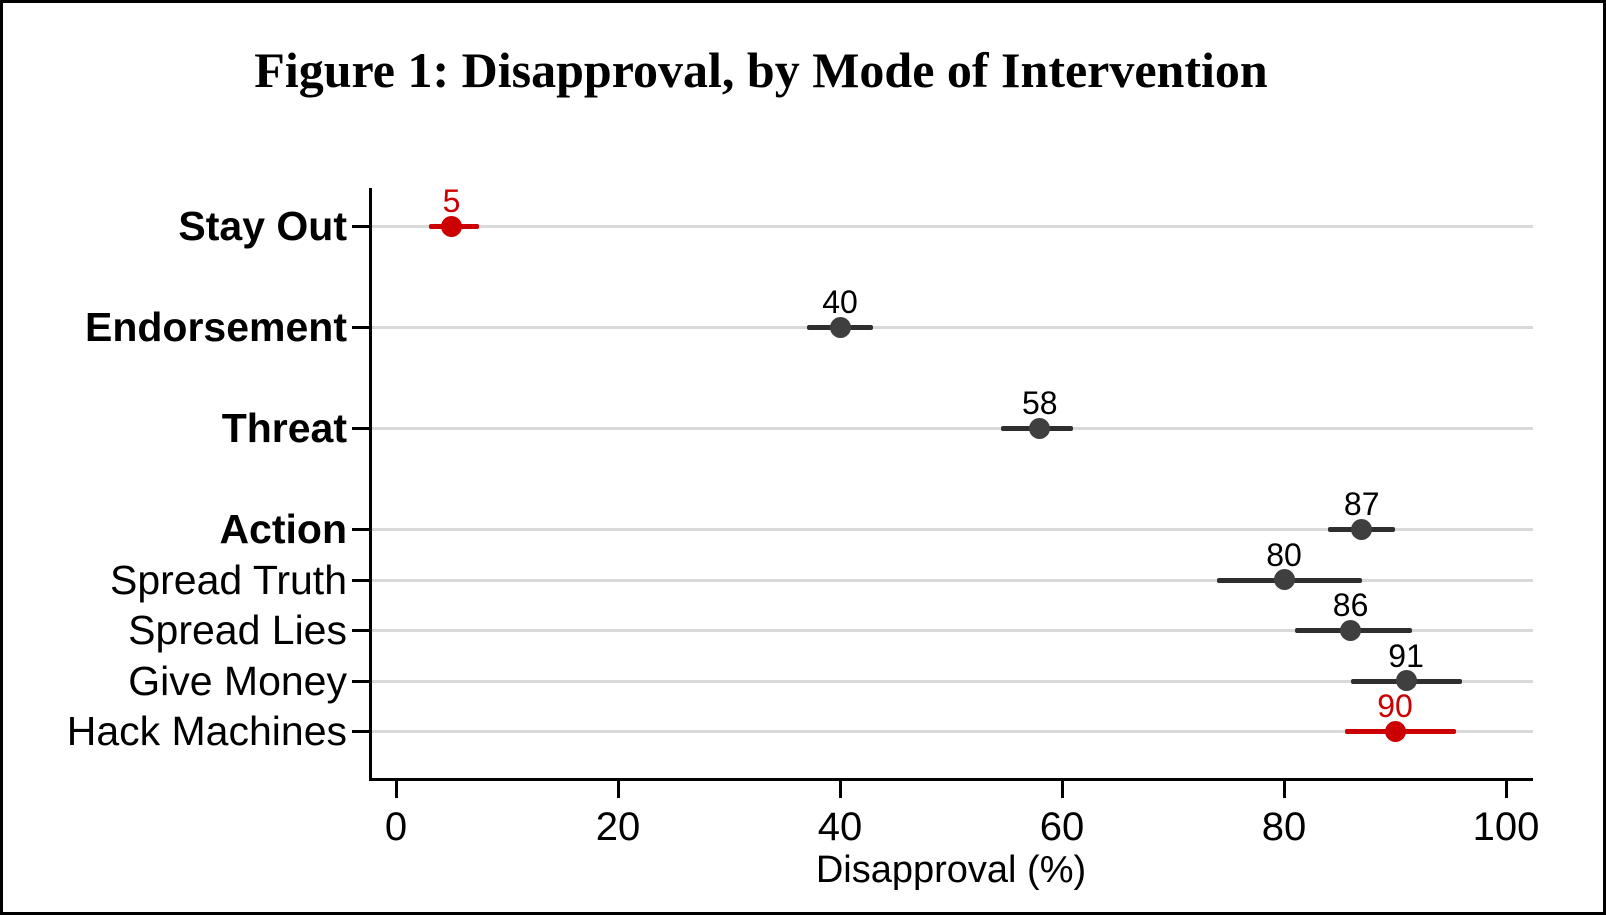 The height and width of the screenshot is (915, 1606). Describe the element at coordinates (840, 827) in the screenshot. I see `x-tick-label-40: 40` at that location.